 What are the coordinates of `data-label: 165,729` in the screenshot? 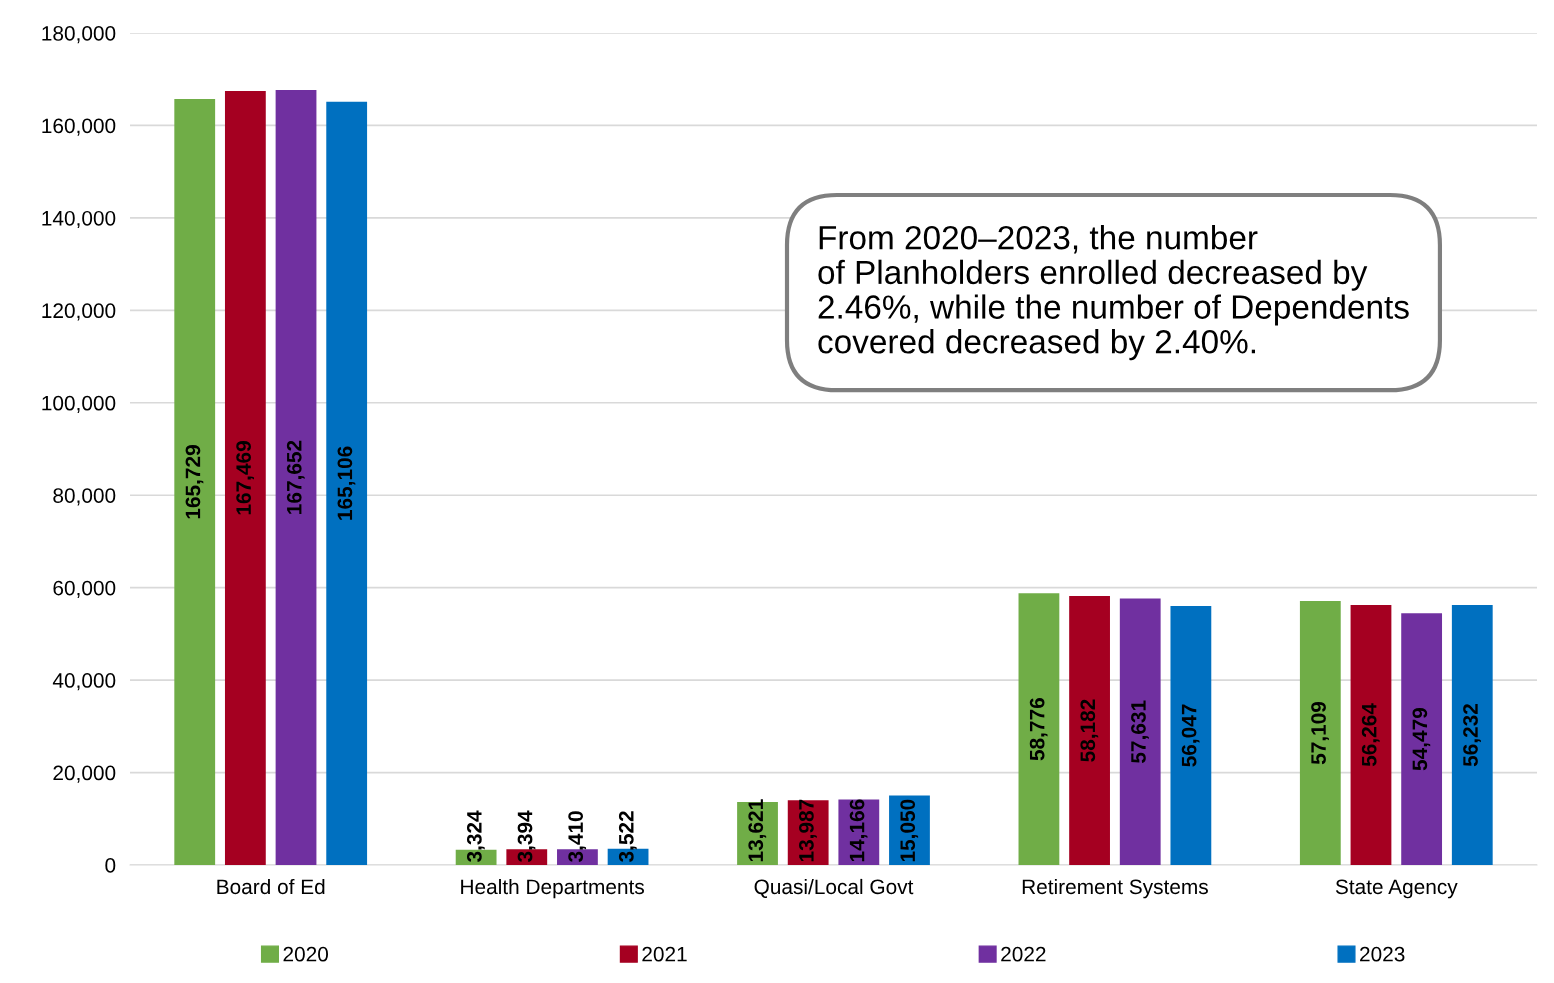 It's located at (194, 482).